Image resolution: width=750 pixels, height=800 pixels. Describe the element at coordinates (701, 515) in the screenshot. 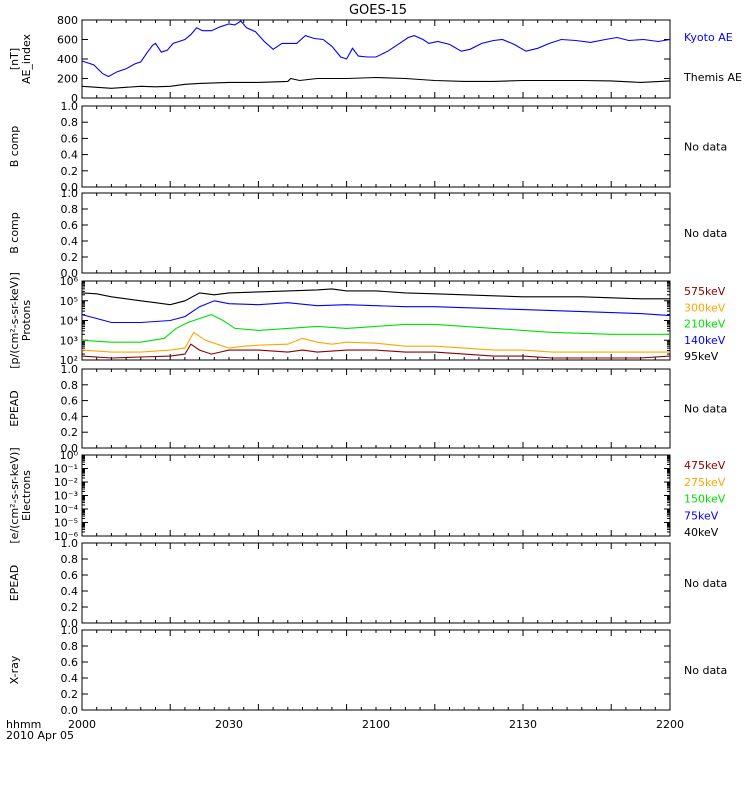

I see `legend-label: 75keV` at that location.